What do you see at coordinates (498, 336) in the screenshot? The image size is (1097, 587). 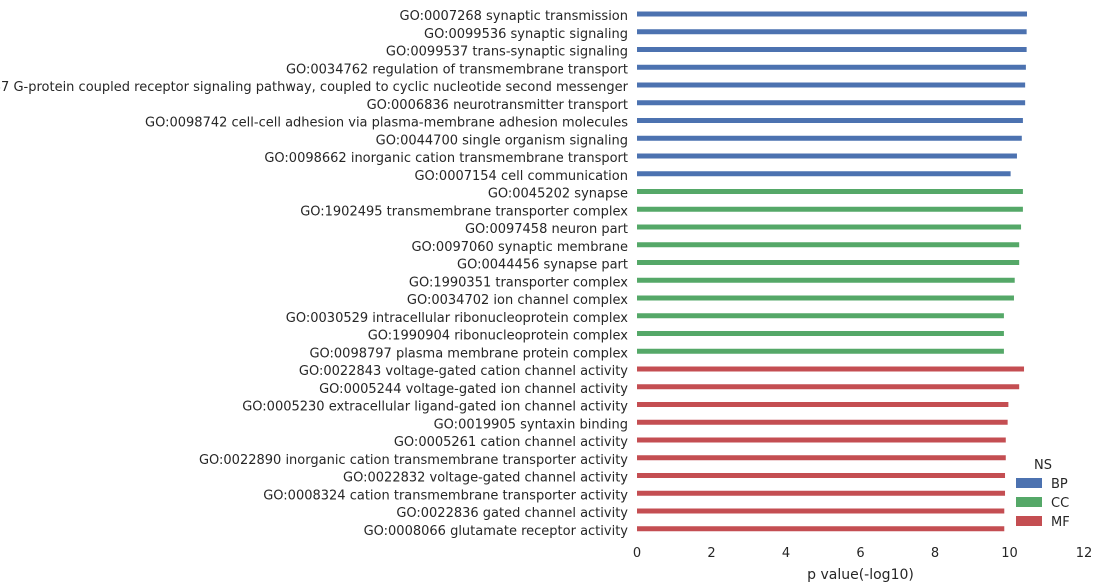 I see `category-label: GO:1990904 ribonucleoprotein complex` at bounding box center [498, 336].